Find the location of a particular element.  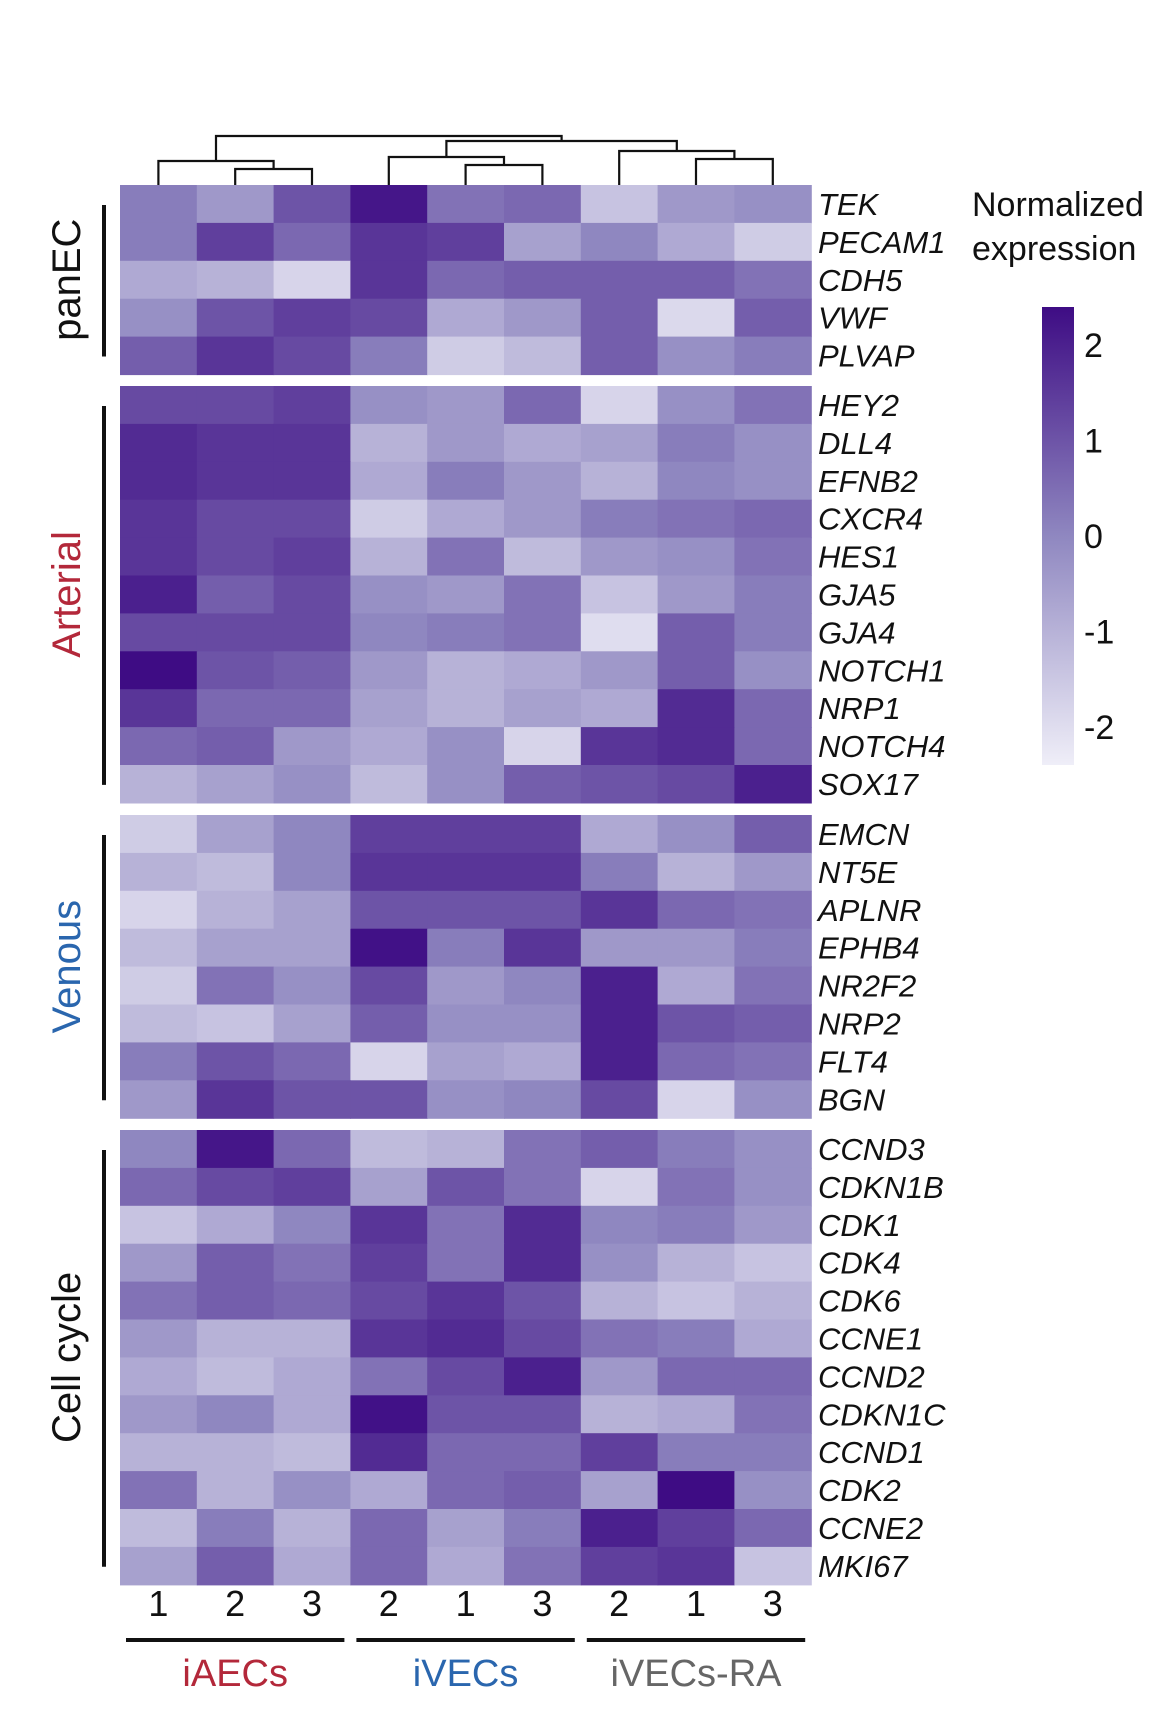

gene-label: SOX17 is located at coordinates (869, 784).